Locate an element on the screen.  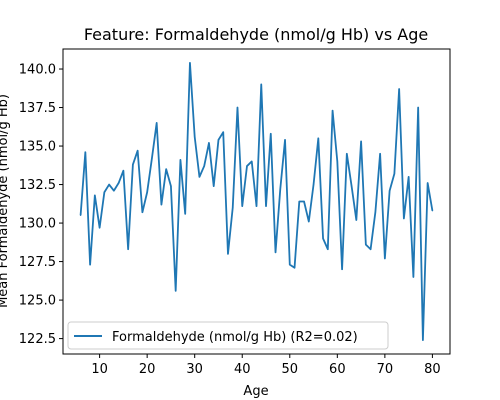
y-axis: 122.5 125.0 127.5 130.0 132.5 135.0 137.5 140.0 is located at coordinates (41, 205).